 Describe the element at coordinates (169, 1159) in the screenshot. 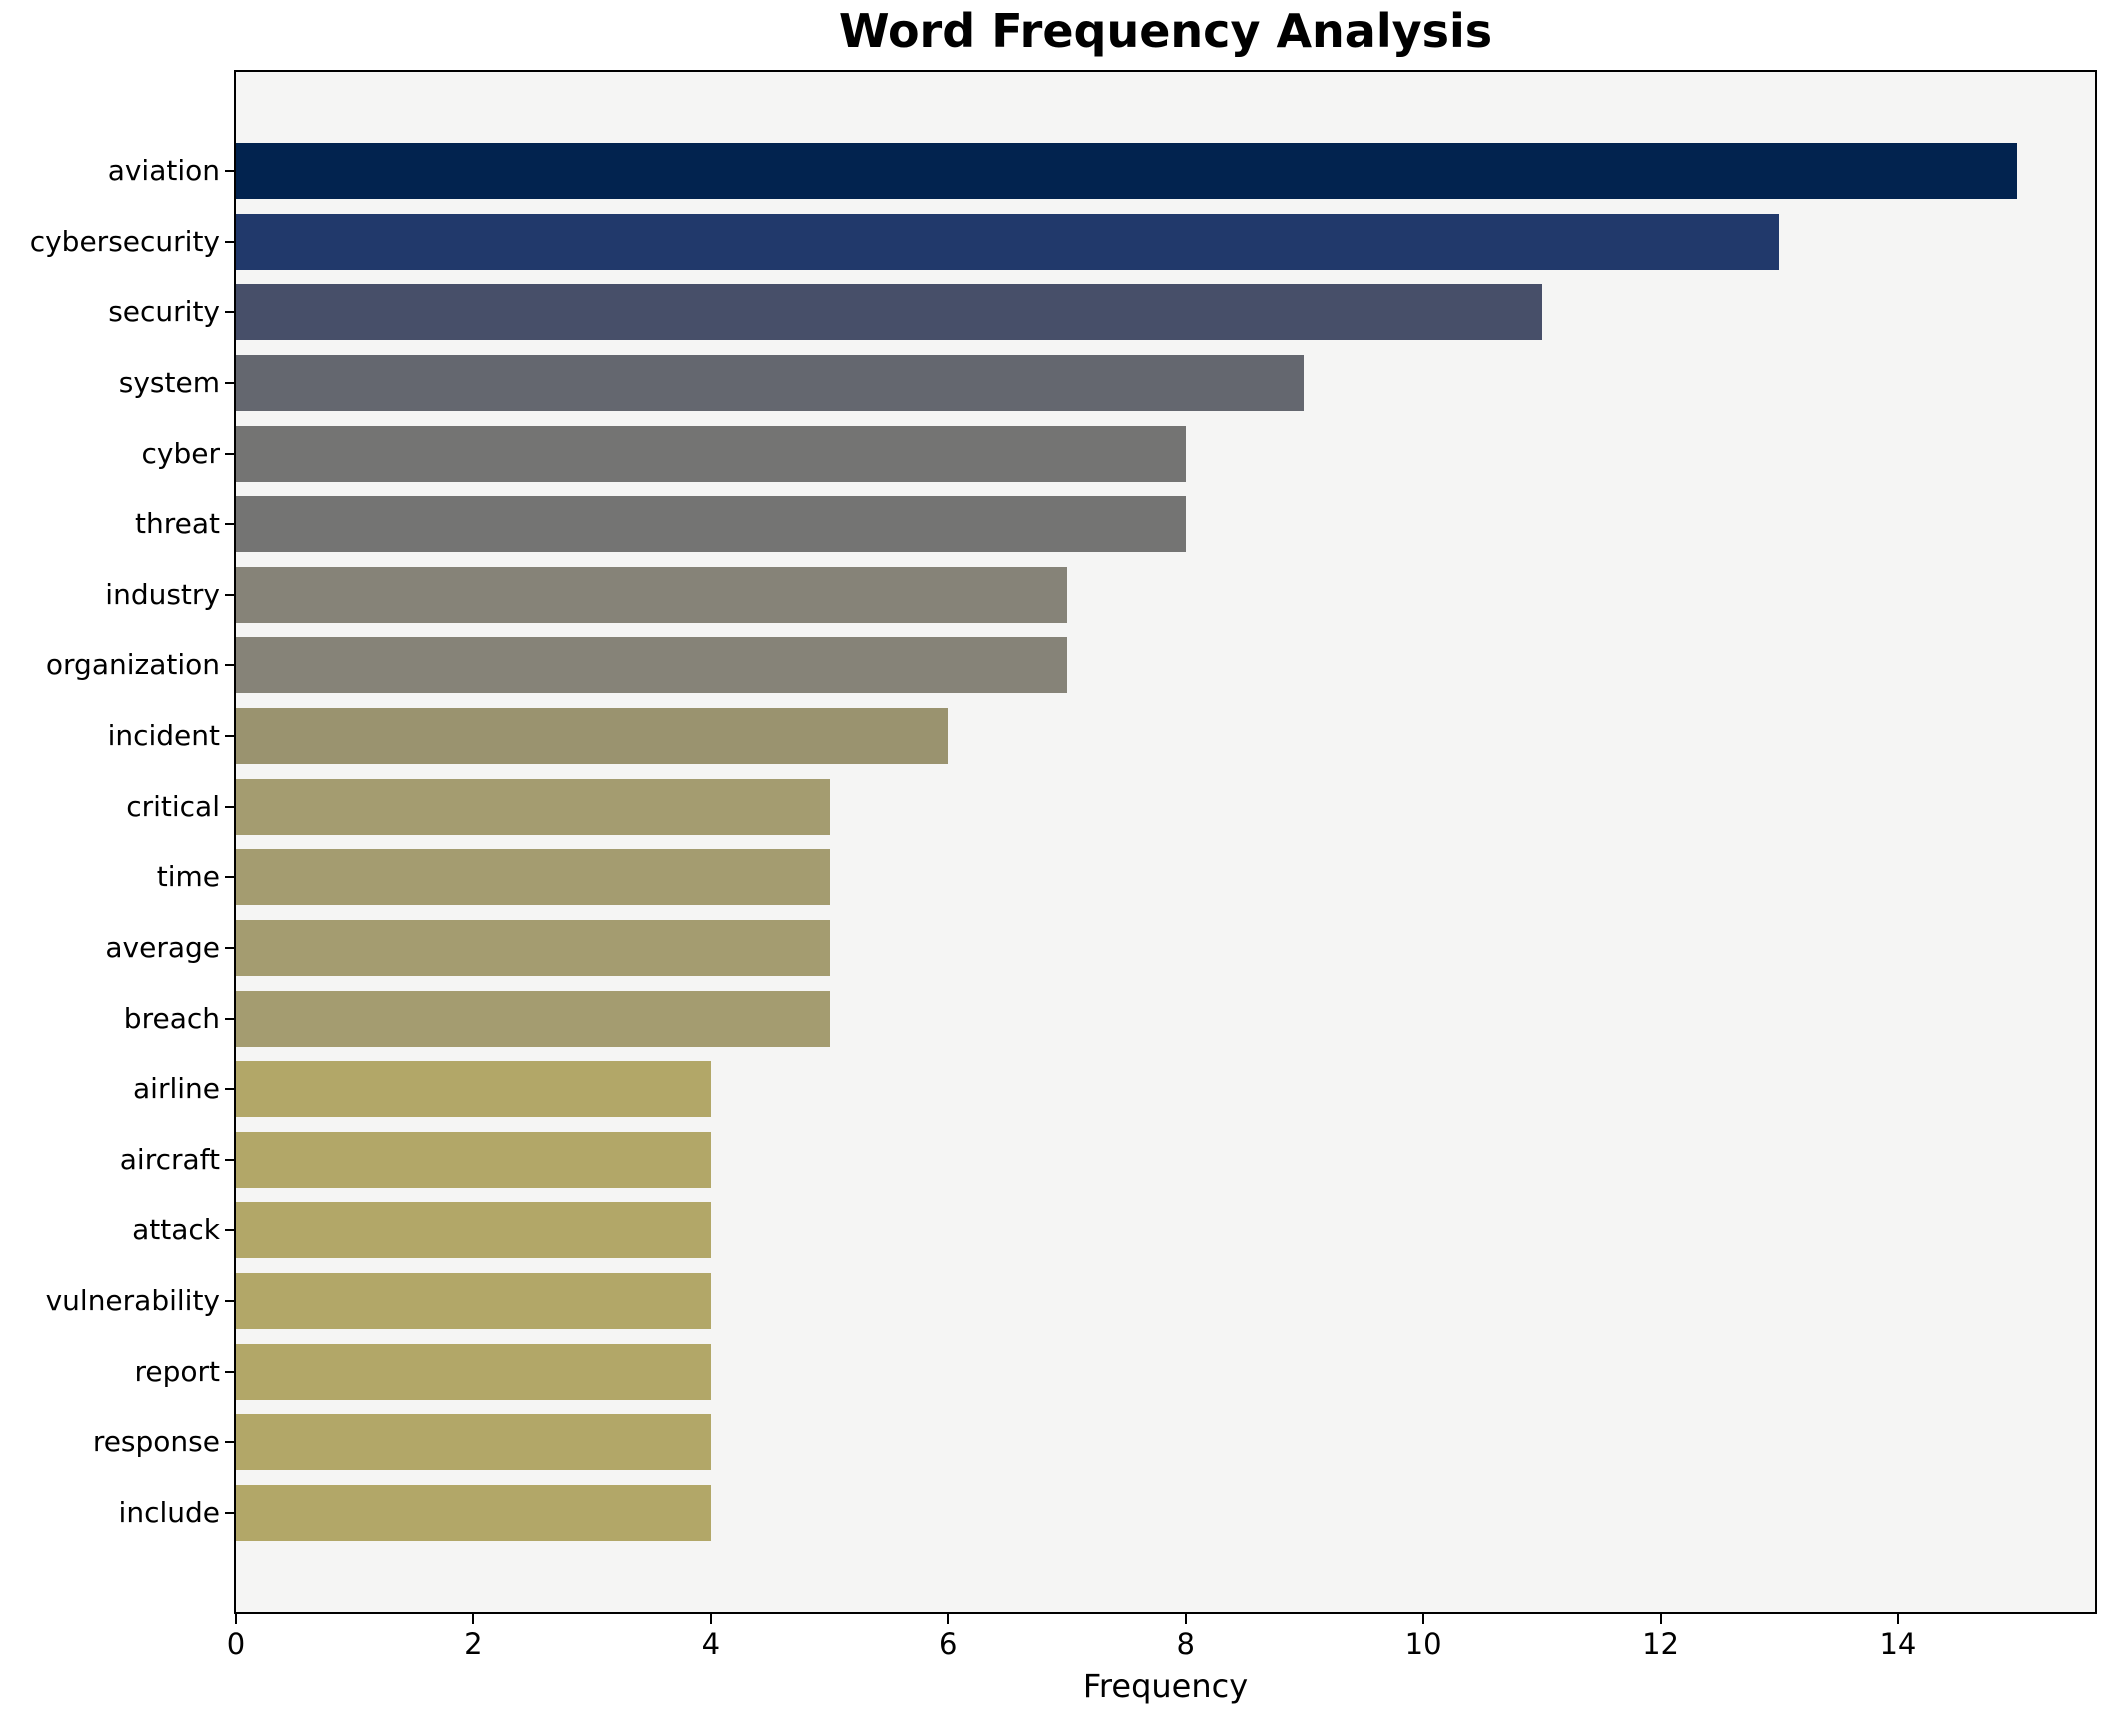

I see `ytick-label-aircraft: aircraft` at that location.